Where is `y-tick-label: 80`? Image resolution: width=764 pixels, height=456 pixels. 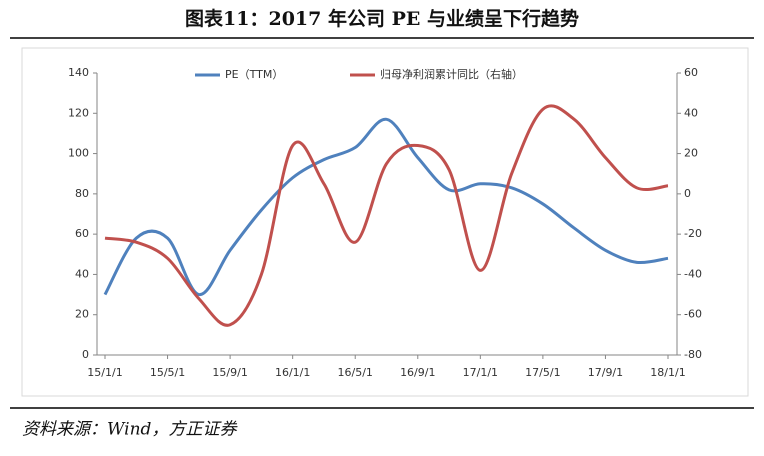
y-tick-label: 80 is located at coordinates (82, 193).